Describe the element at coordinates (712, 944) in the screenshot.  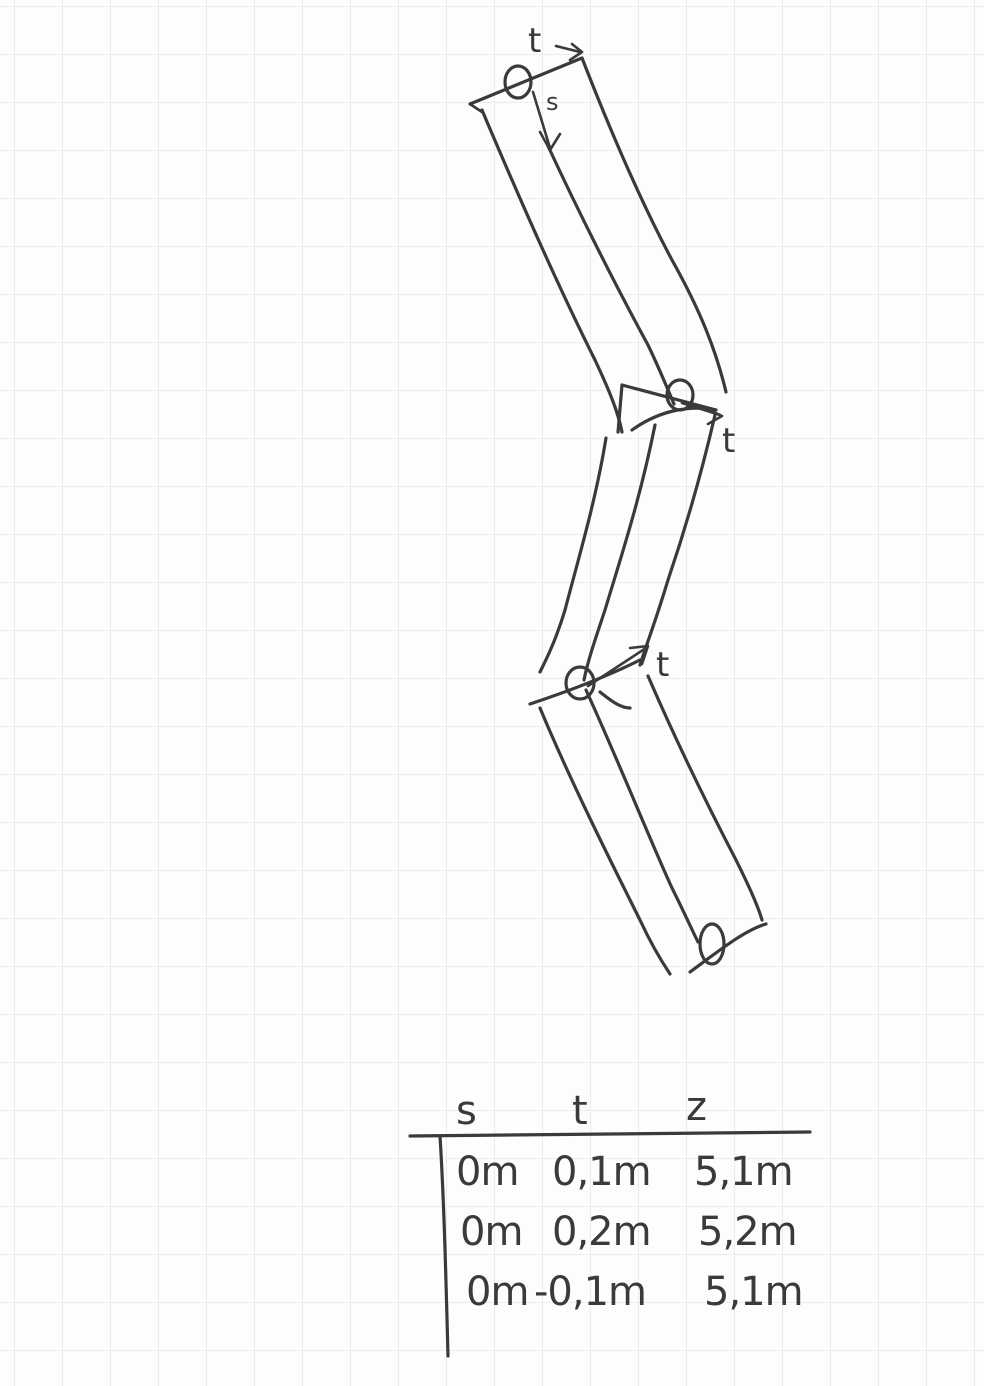
I see `node-bottom` at that location.